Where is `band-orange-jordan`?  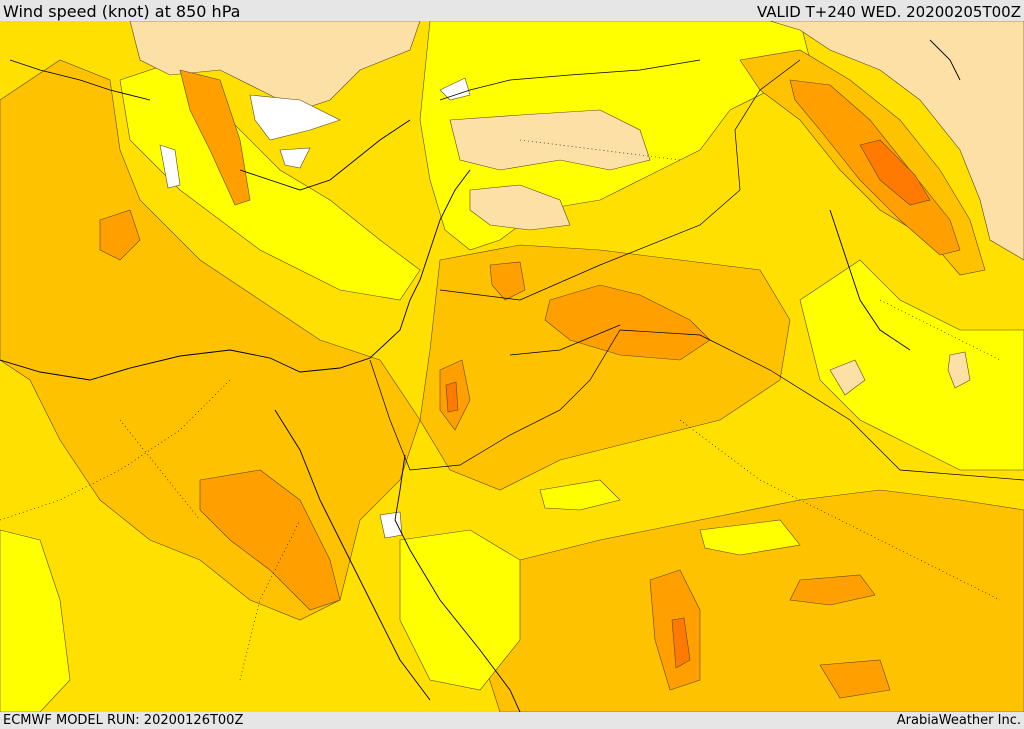
band-orange-jordan is located at coordinates (507, 281).